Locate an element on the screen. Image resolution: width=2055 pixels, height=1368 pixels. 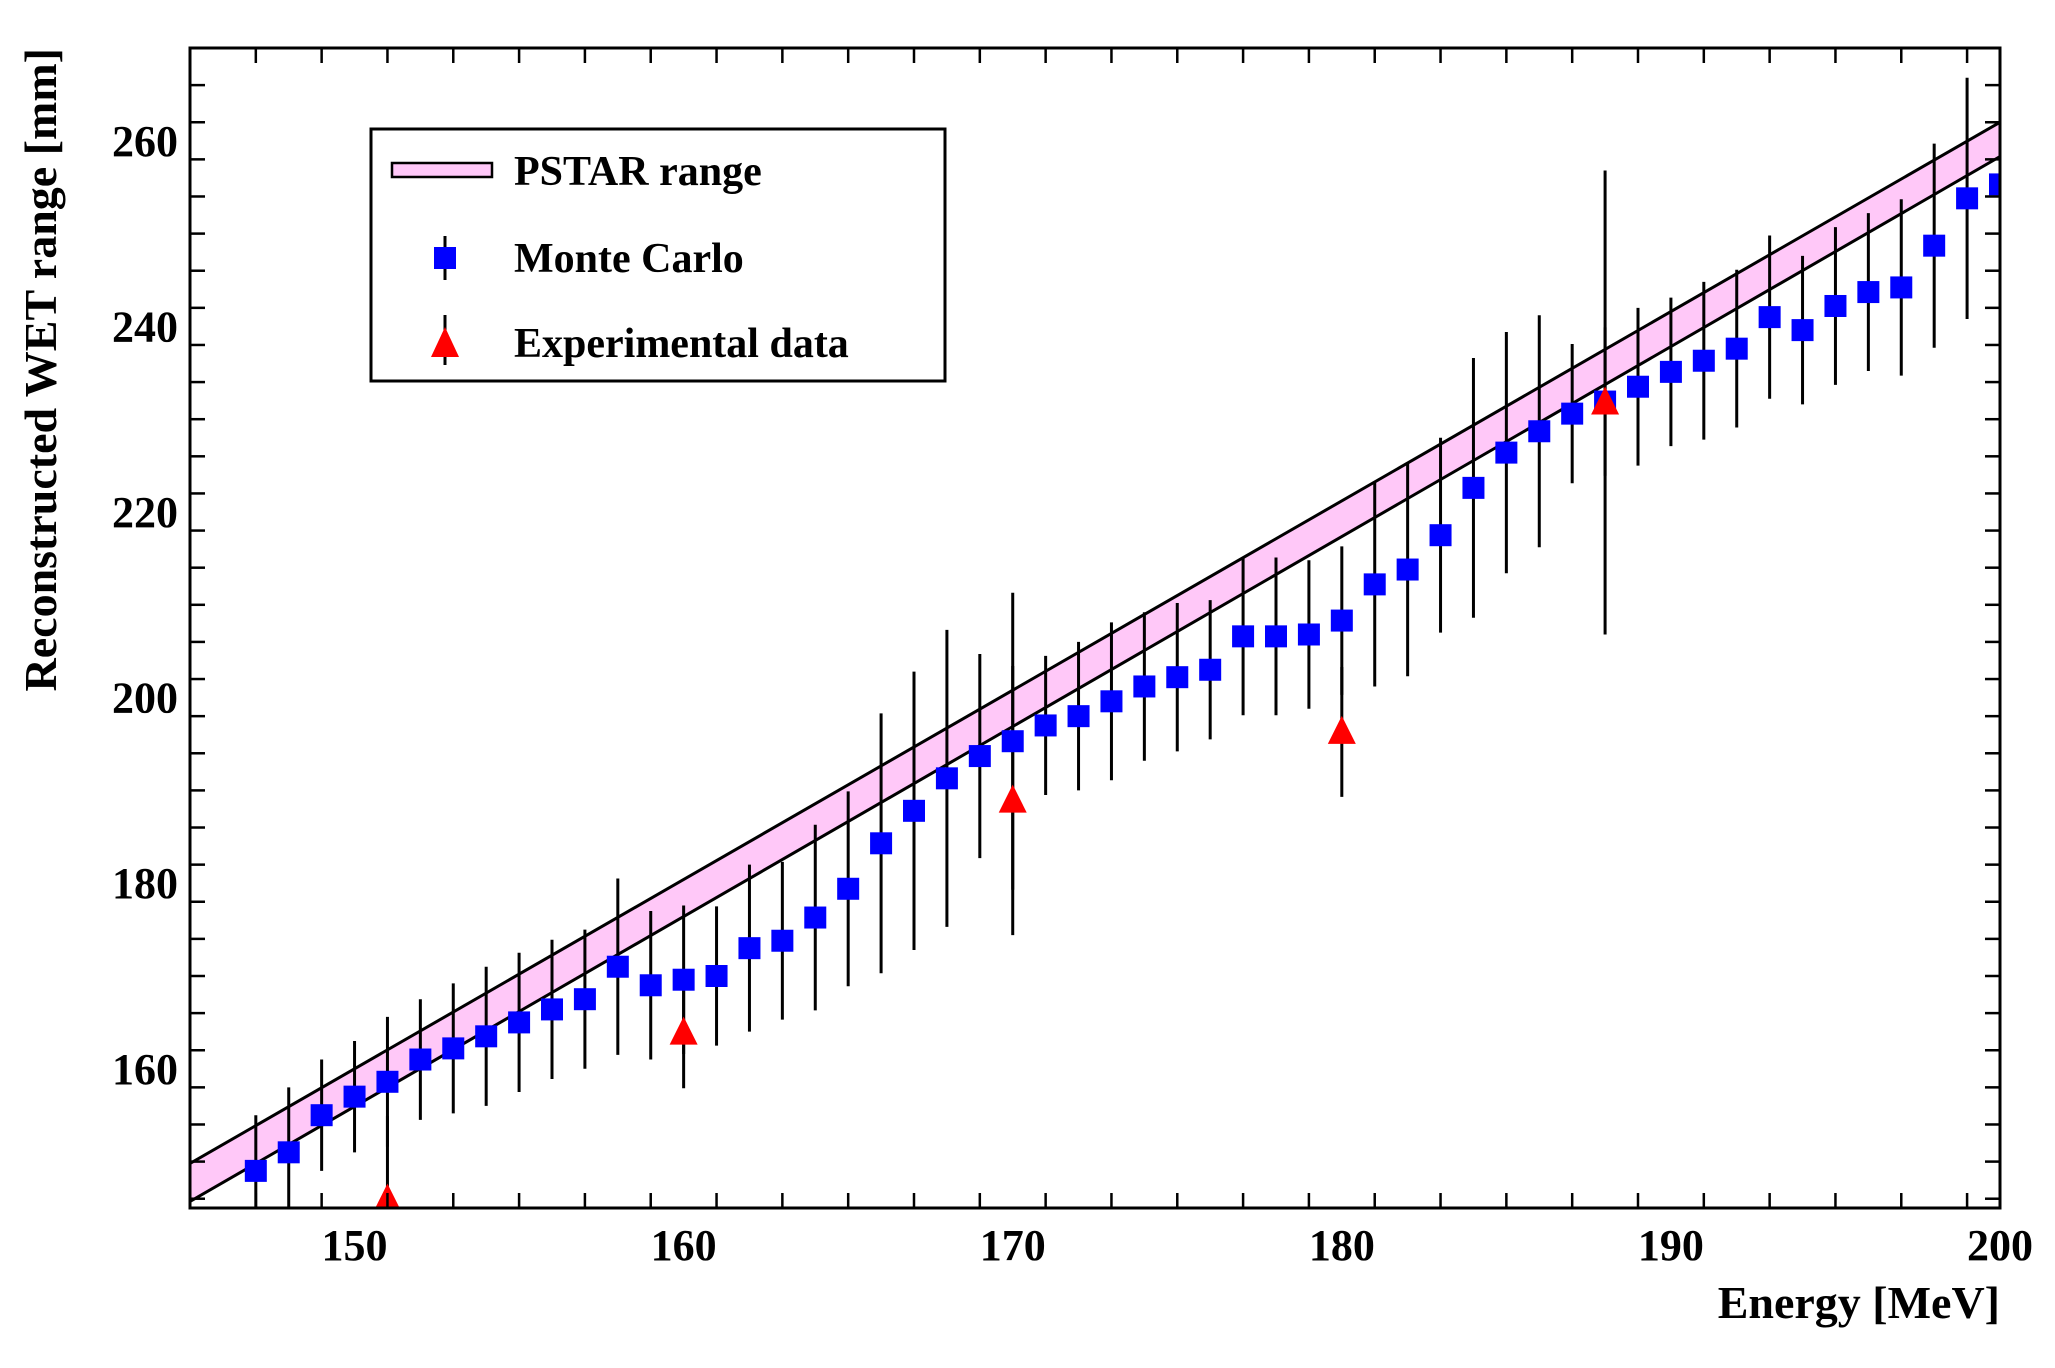
x-tick-label: 180 is located at coordinates (1342, 1245).